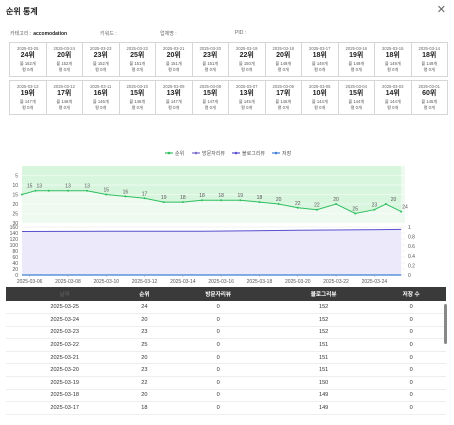 Image resolution: width=454 pixels, height=425 pixels. Describe the element at coordinates (241, 33) in the screenshot. I see `pid-meta: PID :` at that location.